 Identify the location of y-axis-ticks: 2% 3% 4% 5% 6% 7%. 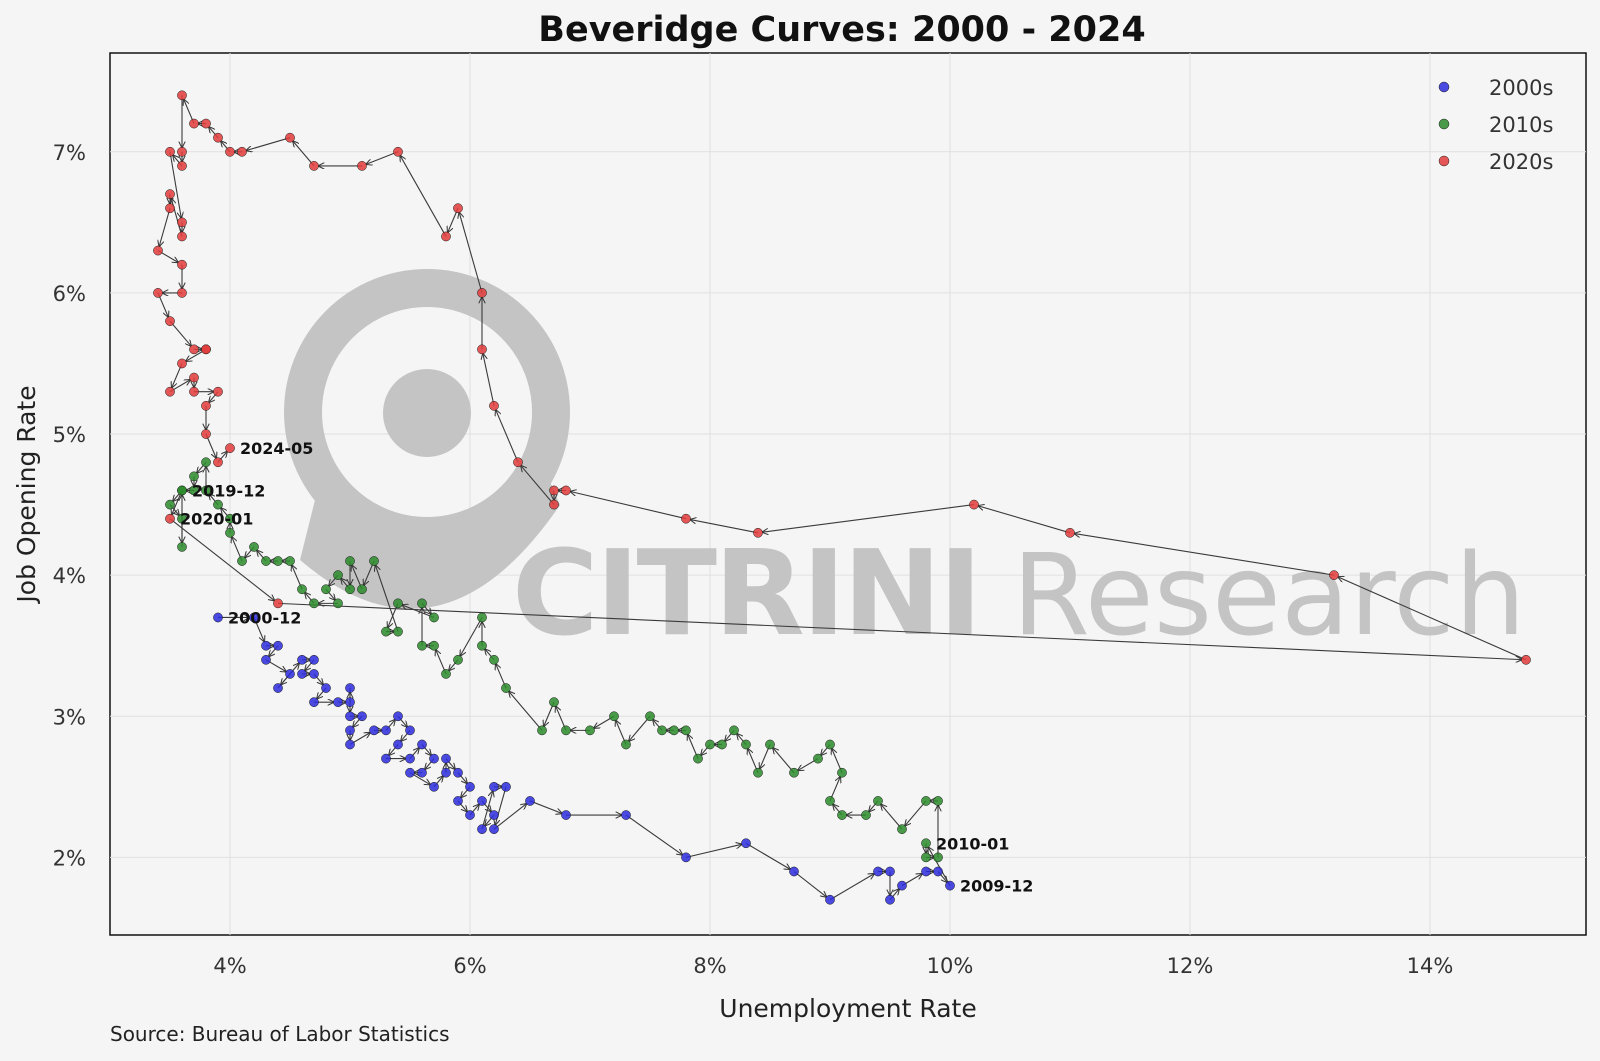
(69, 506).